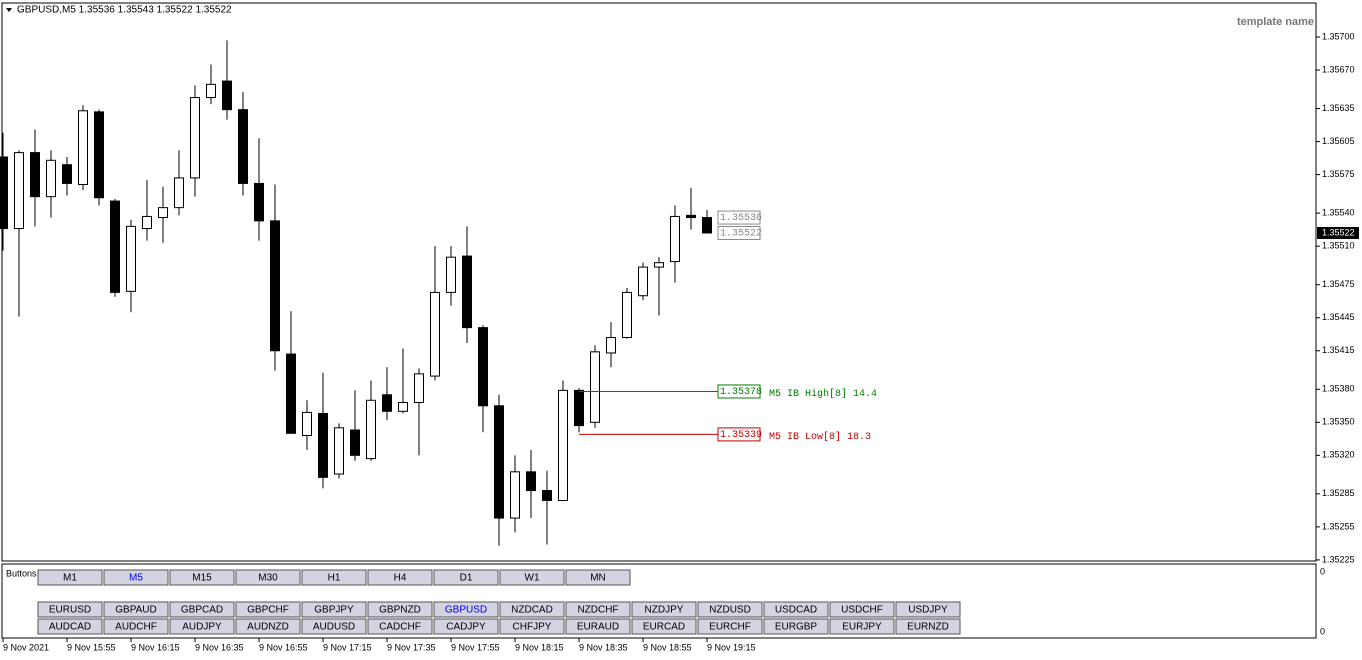  I want to click on button-label: EURGBP, so click(796, 627).